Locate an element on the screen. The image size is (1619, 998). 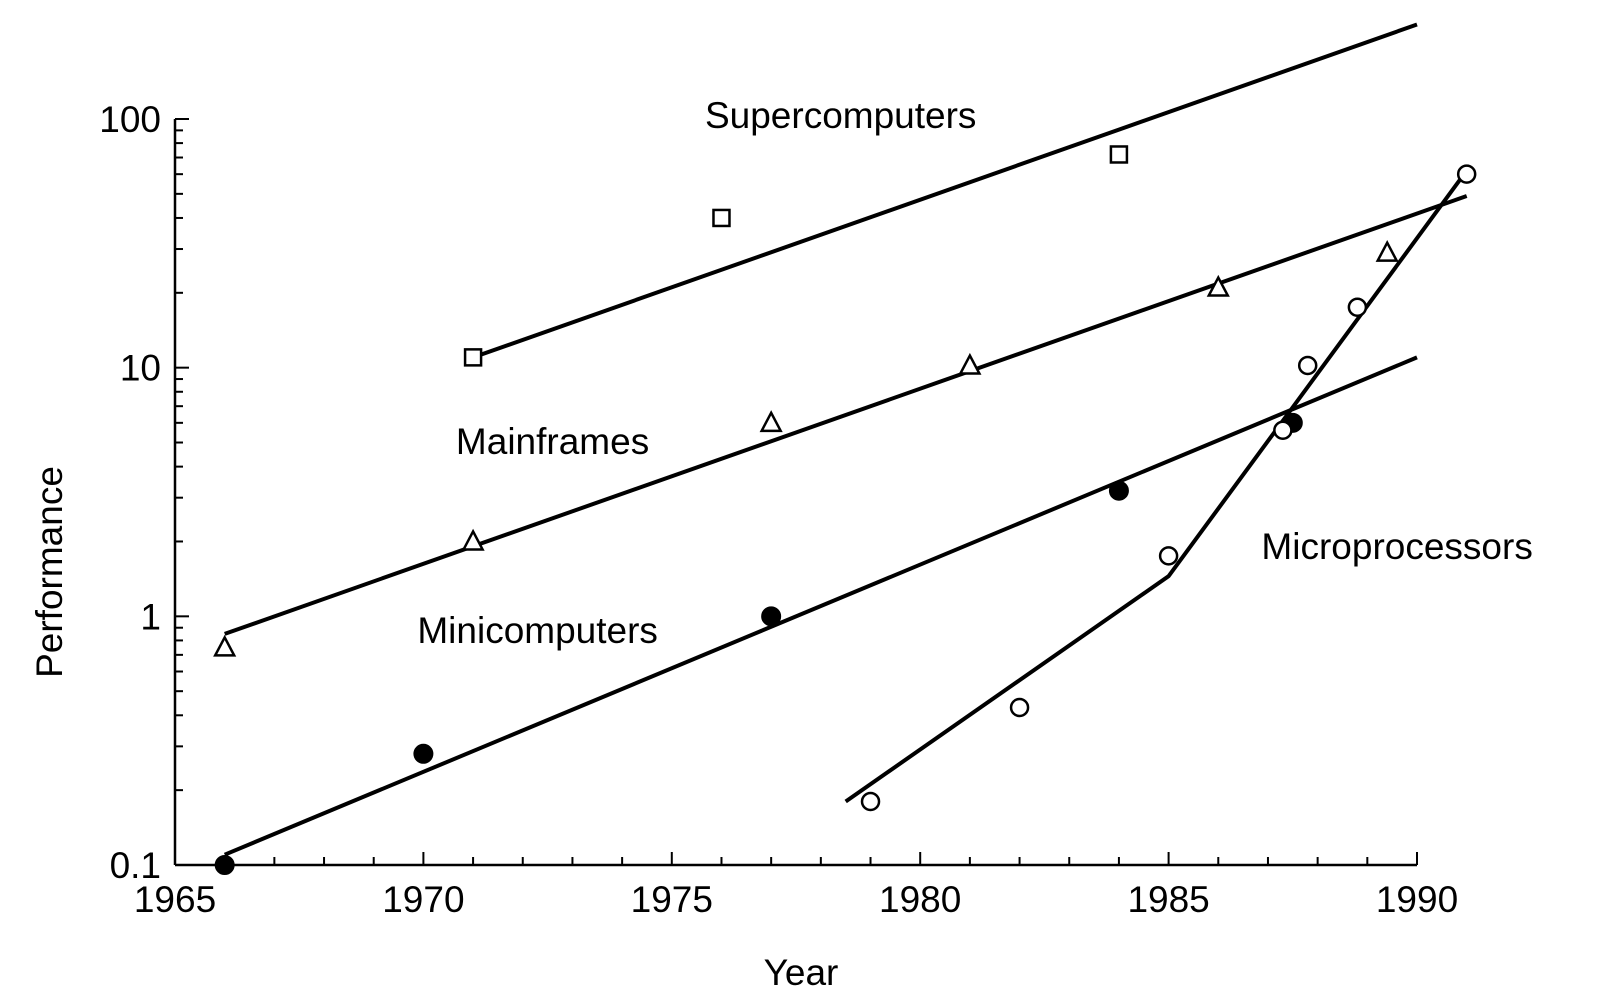
x-axis-title: Year is located at coordinates (801, 972).